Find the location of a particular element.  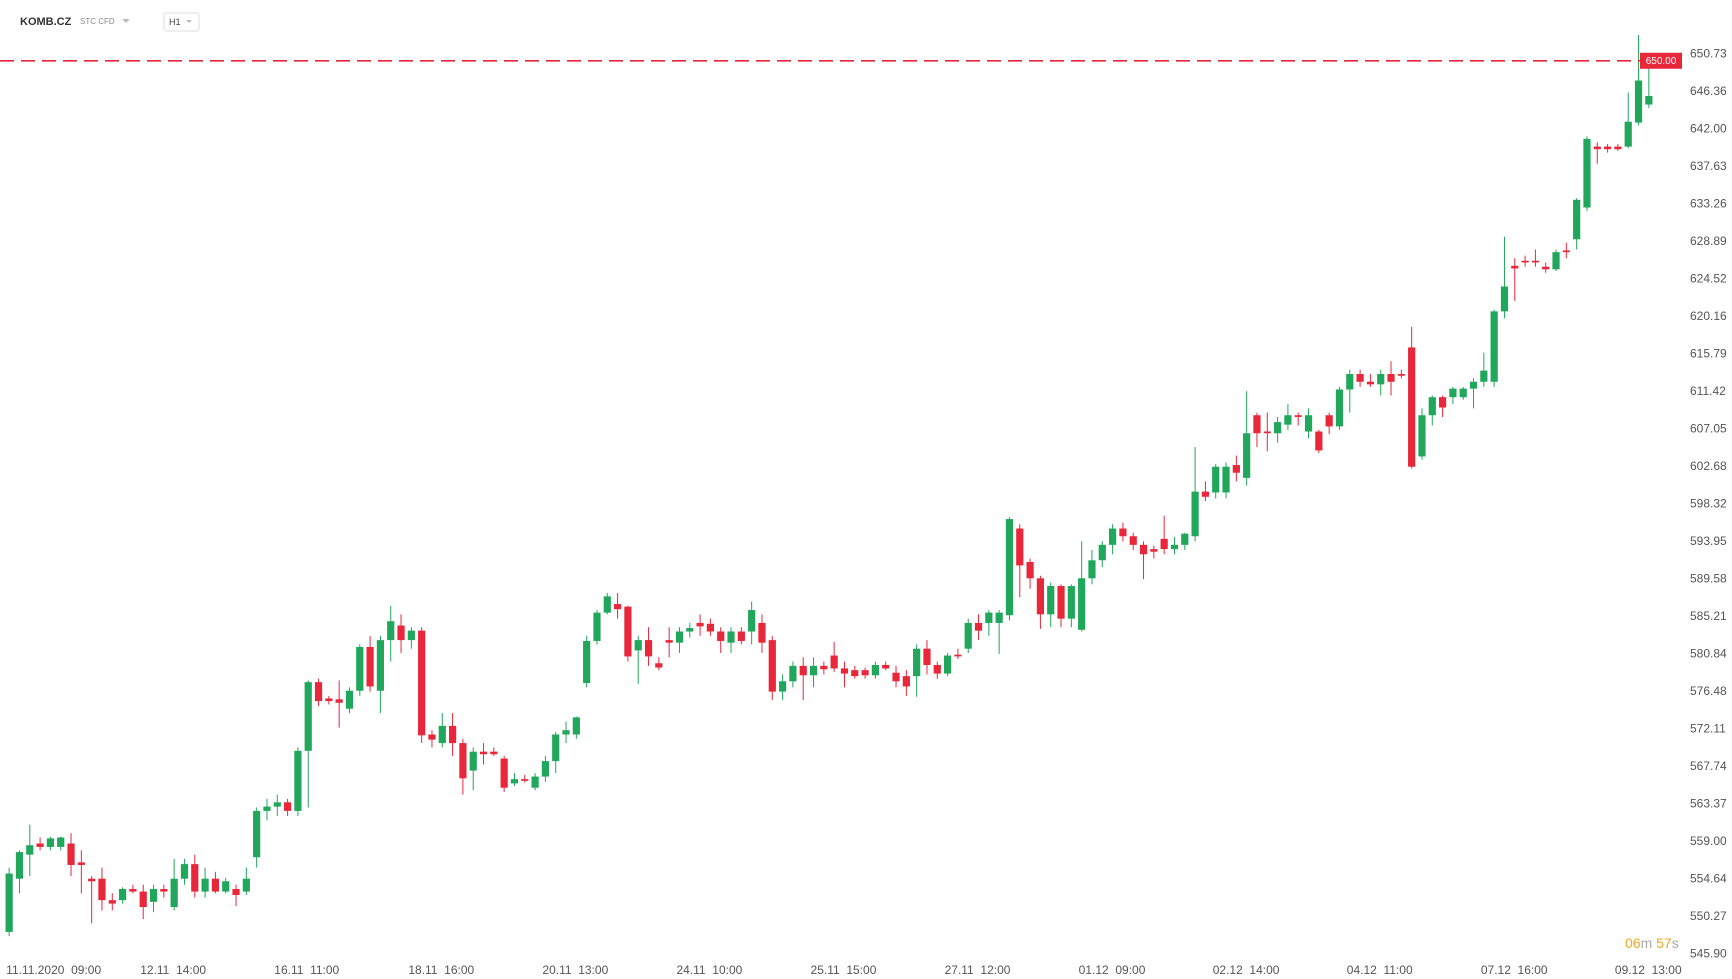

x-tick-label: 12.11 14:00 is located at coordinates (173, 970).